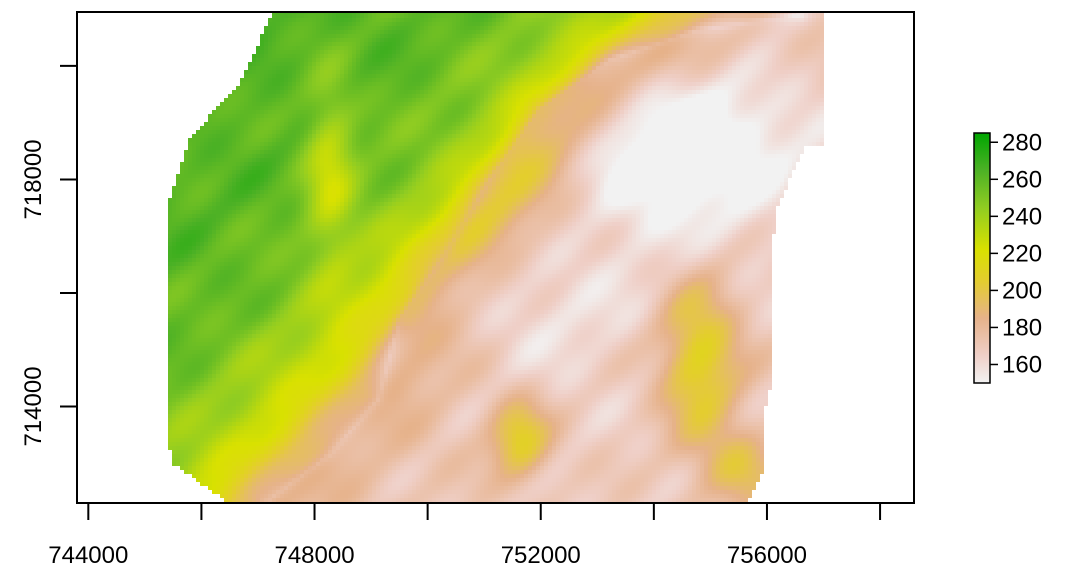  I want to click on y-tick-label: 714000, so click(33, 406).